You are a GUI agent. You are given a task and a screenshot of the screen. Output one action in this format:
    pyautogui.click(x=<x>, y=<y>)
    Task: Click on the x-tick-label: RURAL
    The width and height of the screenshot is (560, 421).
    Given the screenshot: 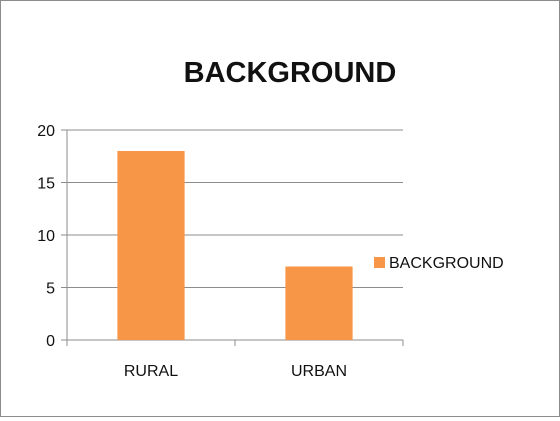 What is the action you would take?
    pyautogui.click(x=151, y=371)
    